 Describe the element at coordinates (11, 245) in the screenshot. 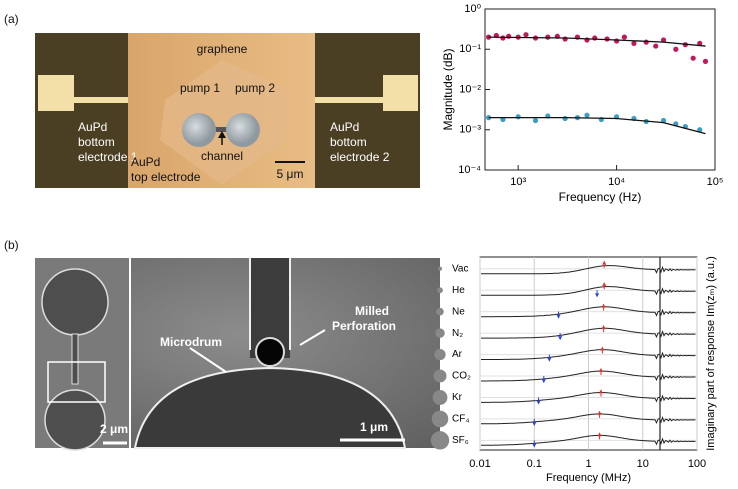

I see `panel-label: (b)` at that location.